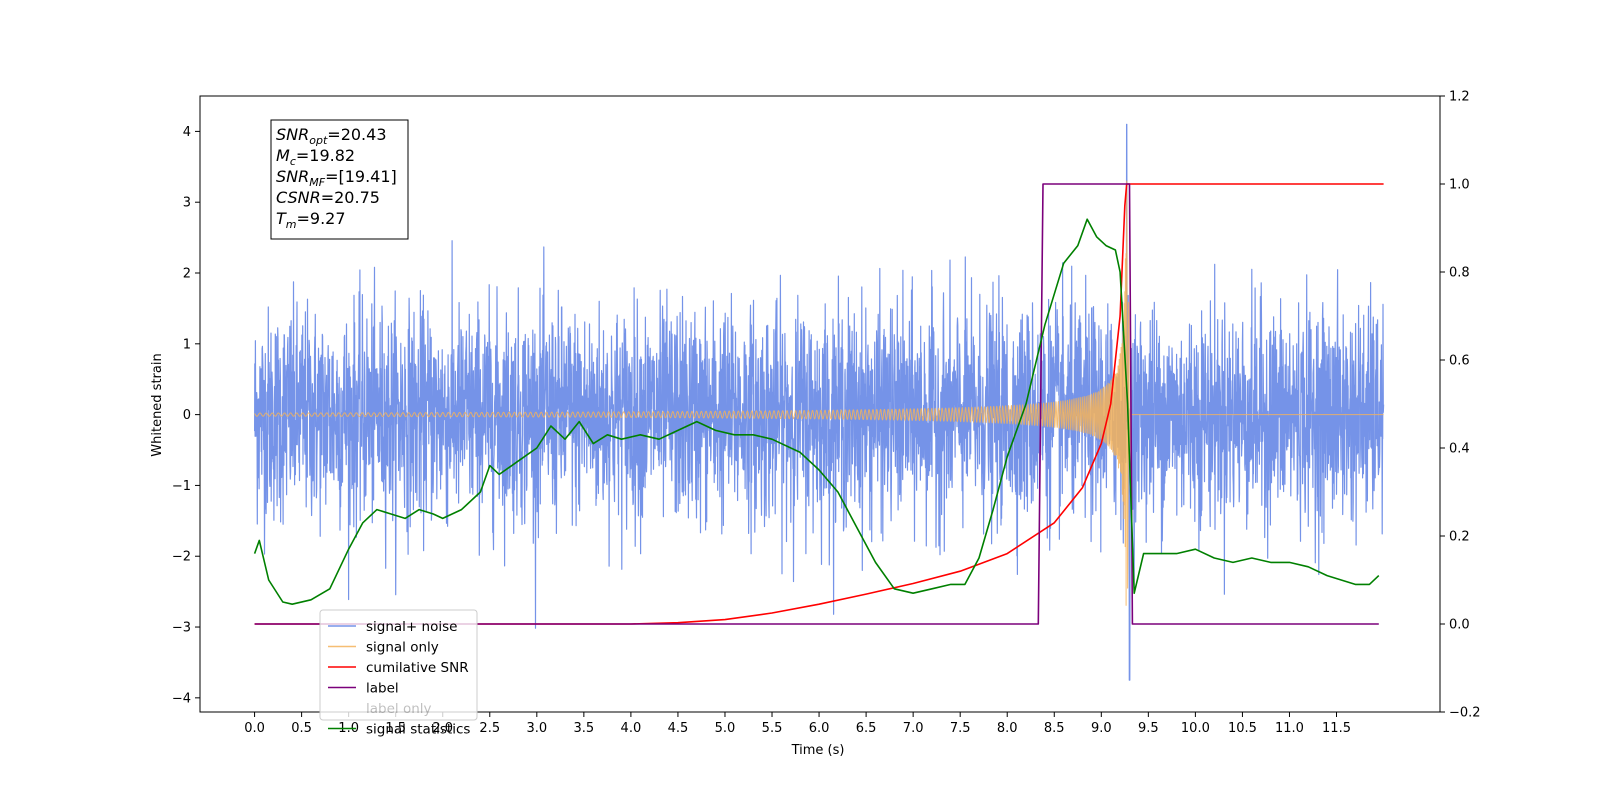 Image resolution: width=1600 pixels, height=800 pixels. What do you see at coordinates (1459, 537) in the screenshot?
I see `y2-tick-label: 0.2` at bounding box center [1459, 537].